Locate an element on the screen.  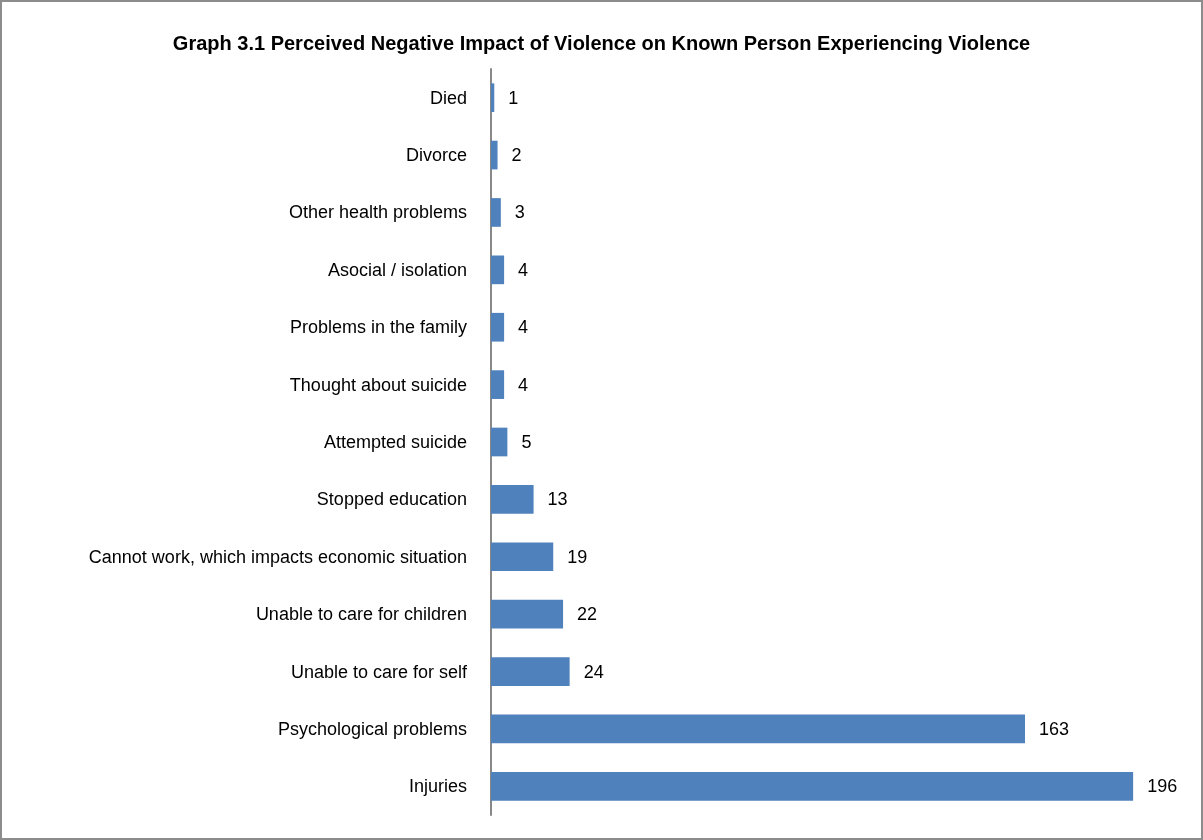
data-label: 2 is located at coordinates (516, 155).